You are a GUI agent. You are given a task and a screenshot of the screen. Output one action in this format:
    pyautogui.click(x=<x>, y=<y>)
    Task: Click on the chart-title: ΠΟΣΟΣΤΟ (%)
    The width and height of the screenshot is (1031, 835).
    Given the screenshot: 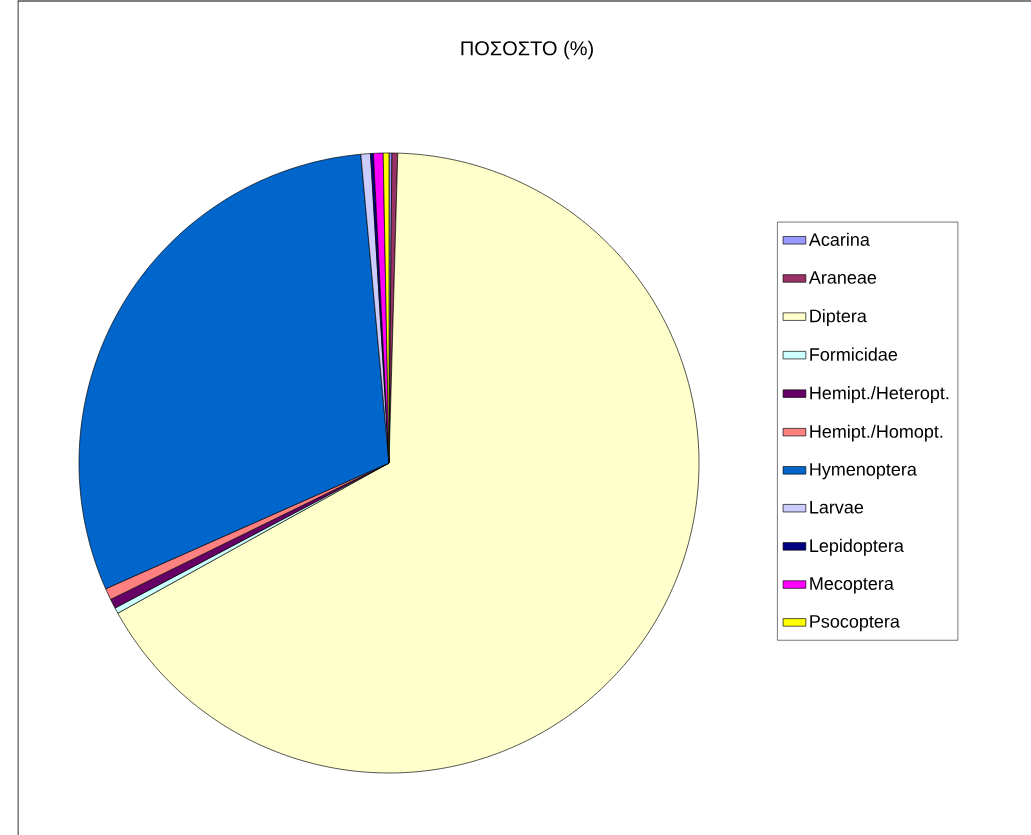 What is the action you would take?
    pyautogui.click(x=527, y=50)
    